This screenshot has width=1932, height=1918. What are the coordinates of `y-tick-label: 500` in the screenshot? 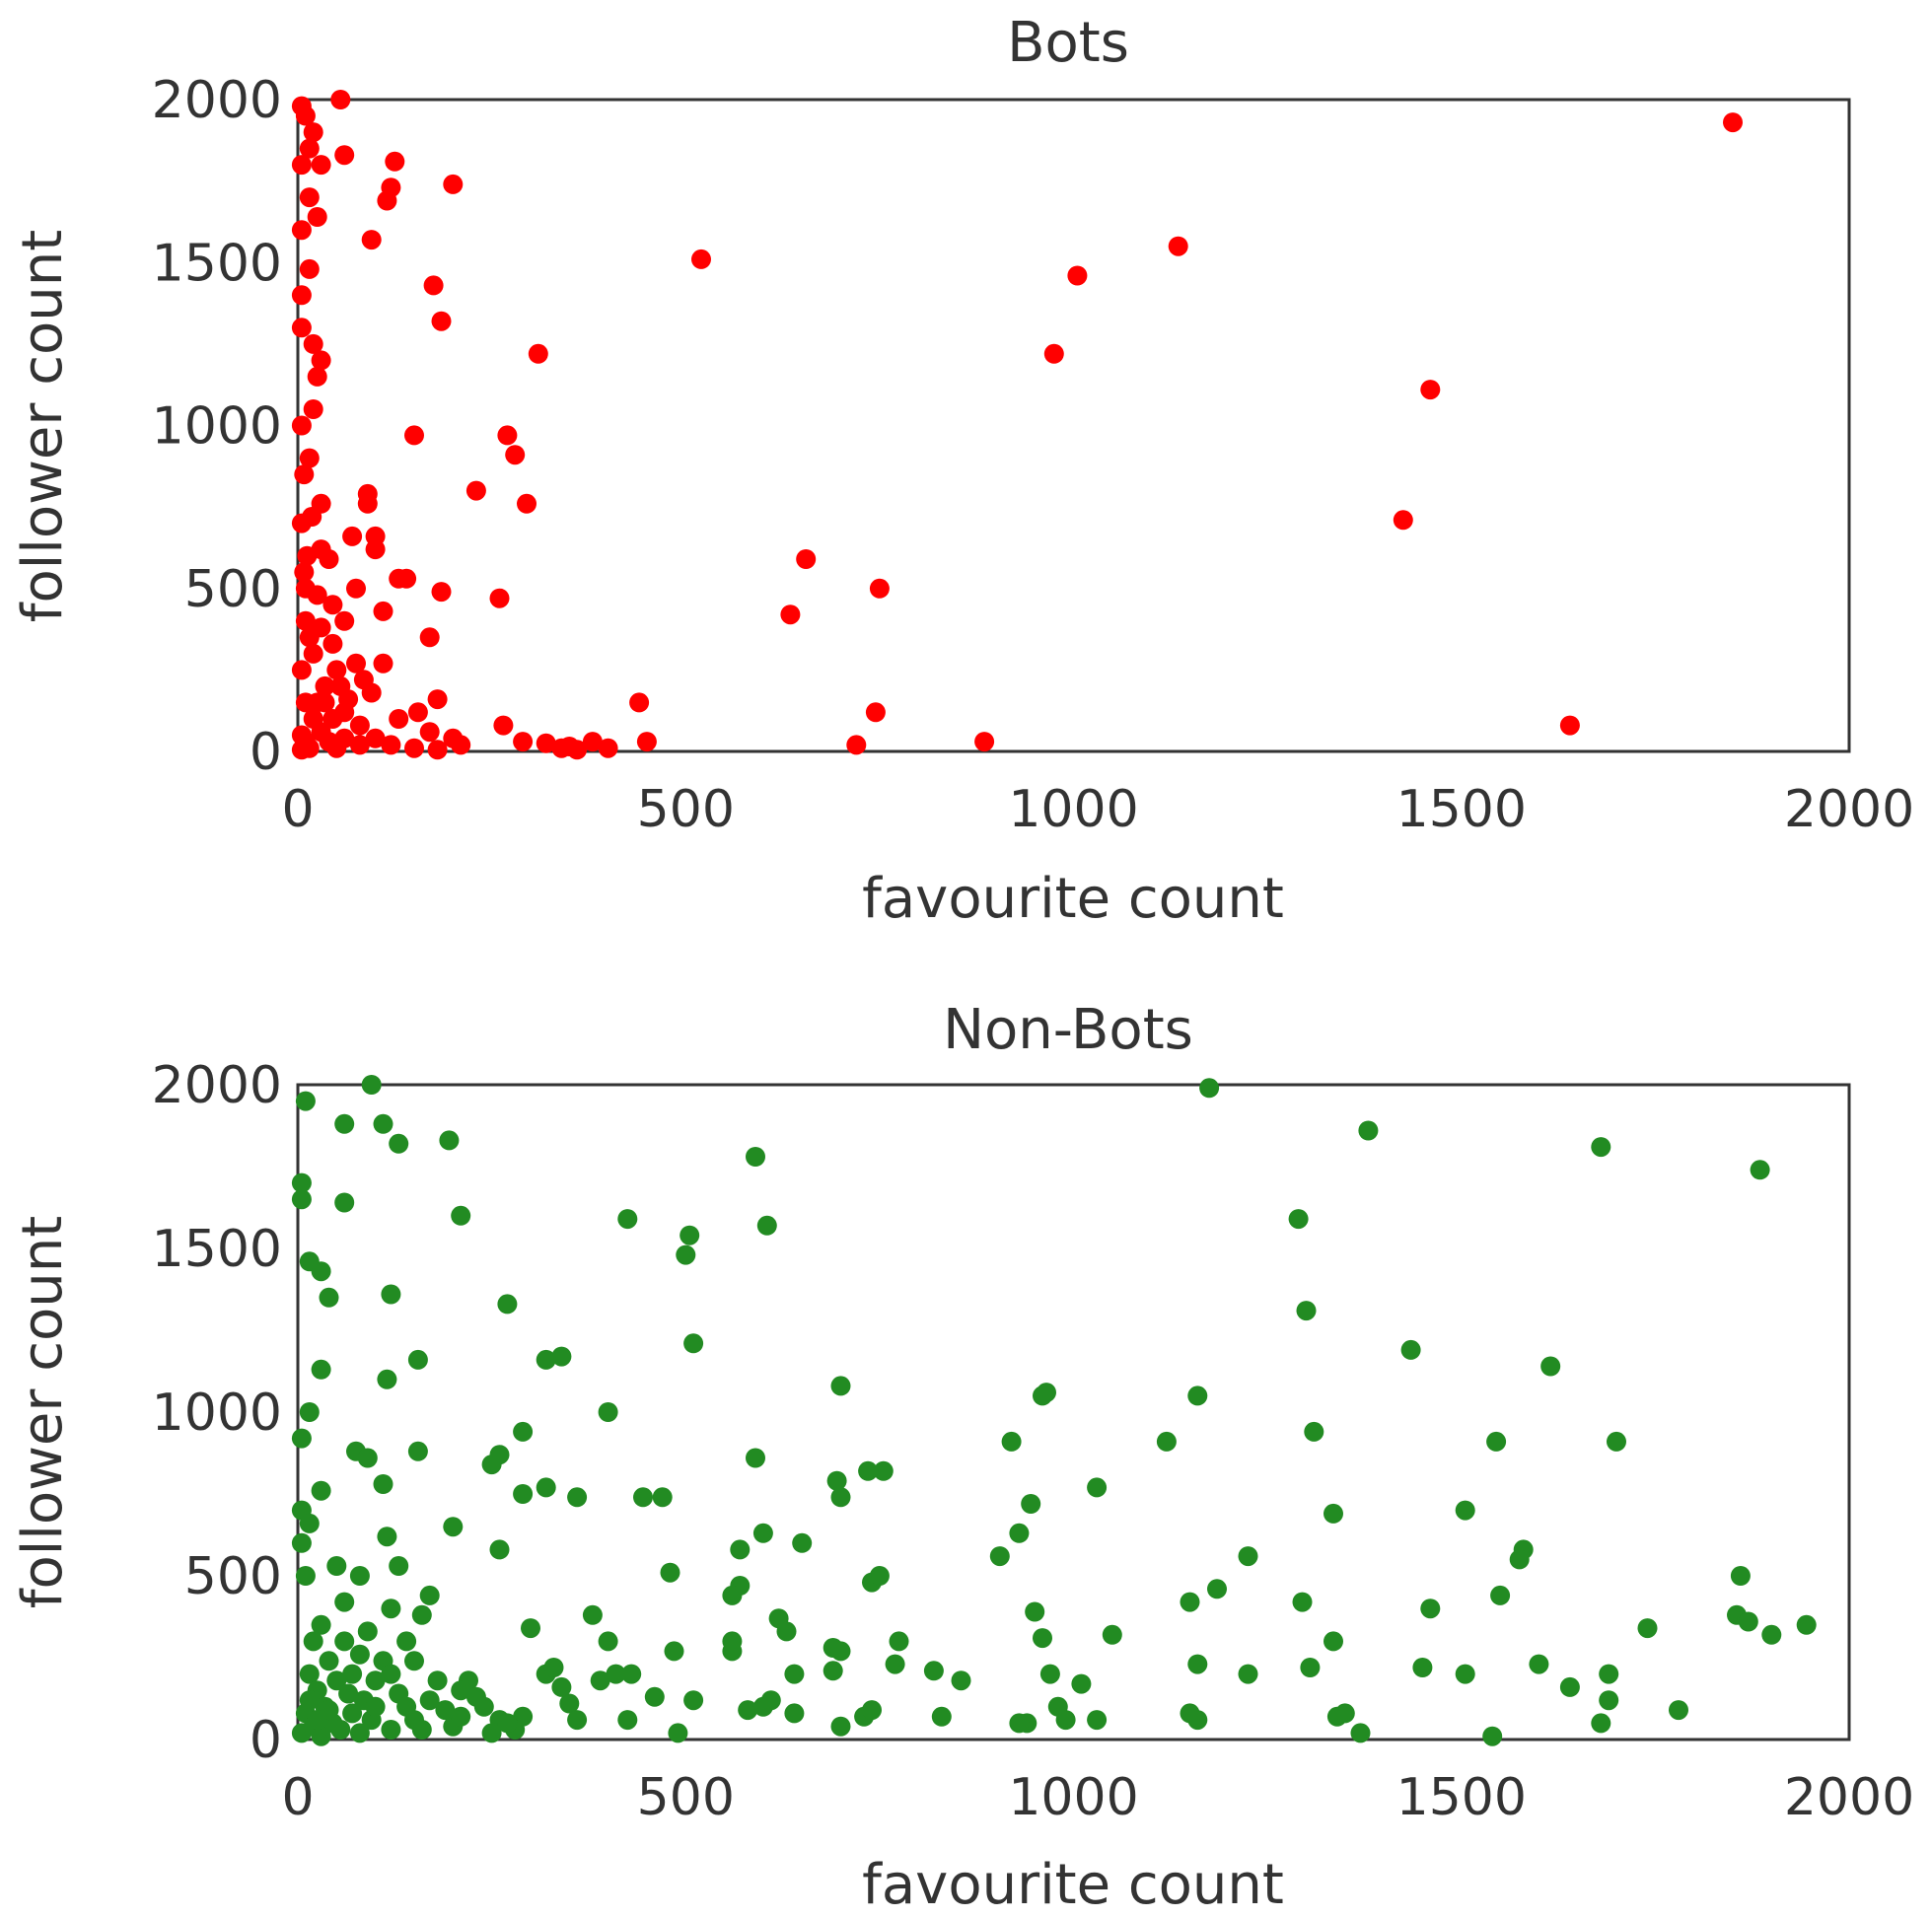 It's located at (233, 589).